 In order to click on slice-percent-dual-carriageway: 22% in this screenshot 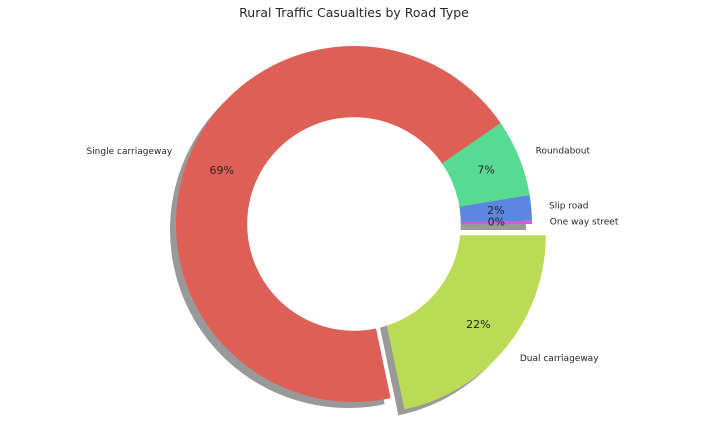, I will do `click(478, 324)`.